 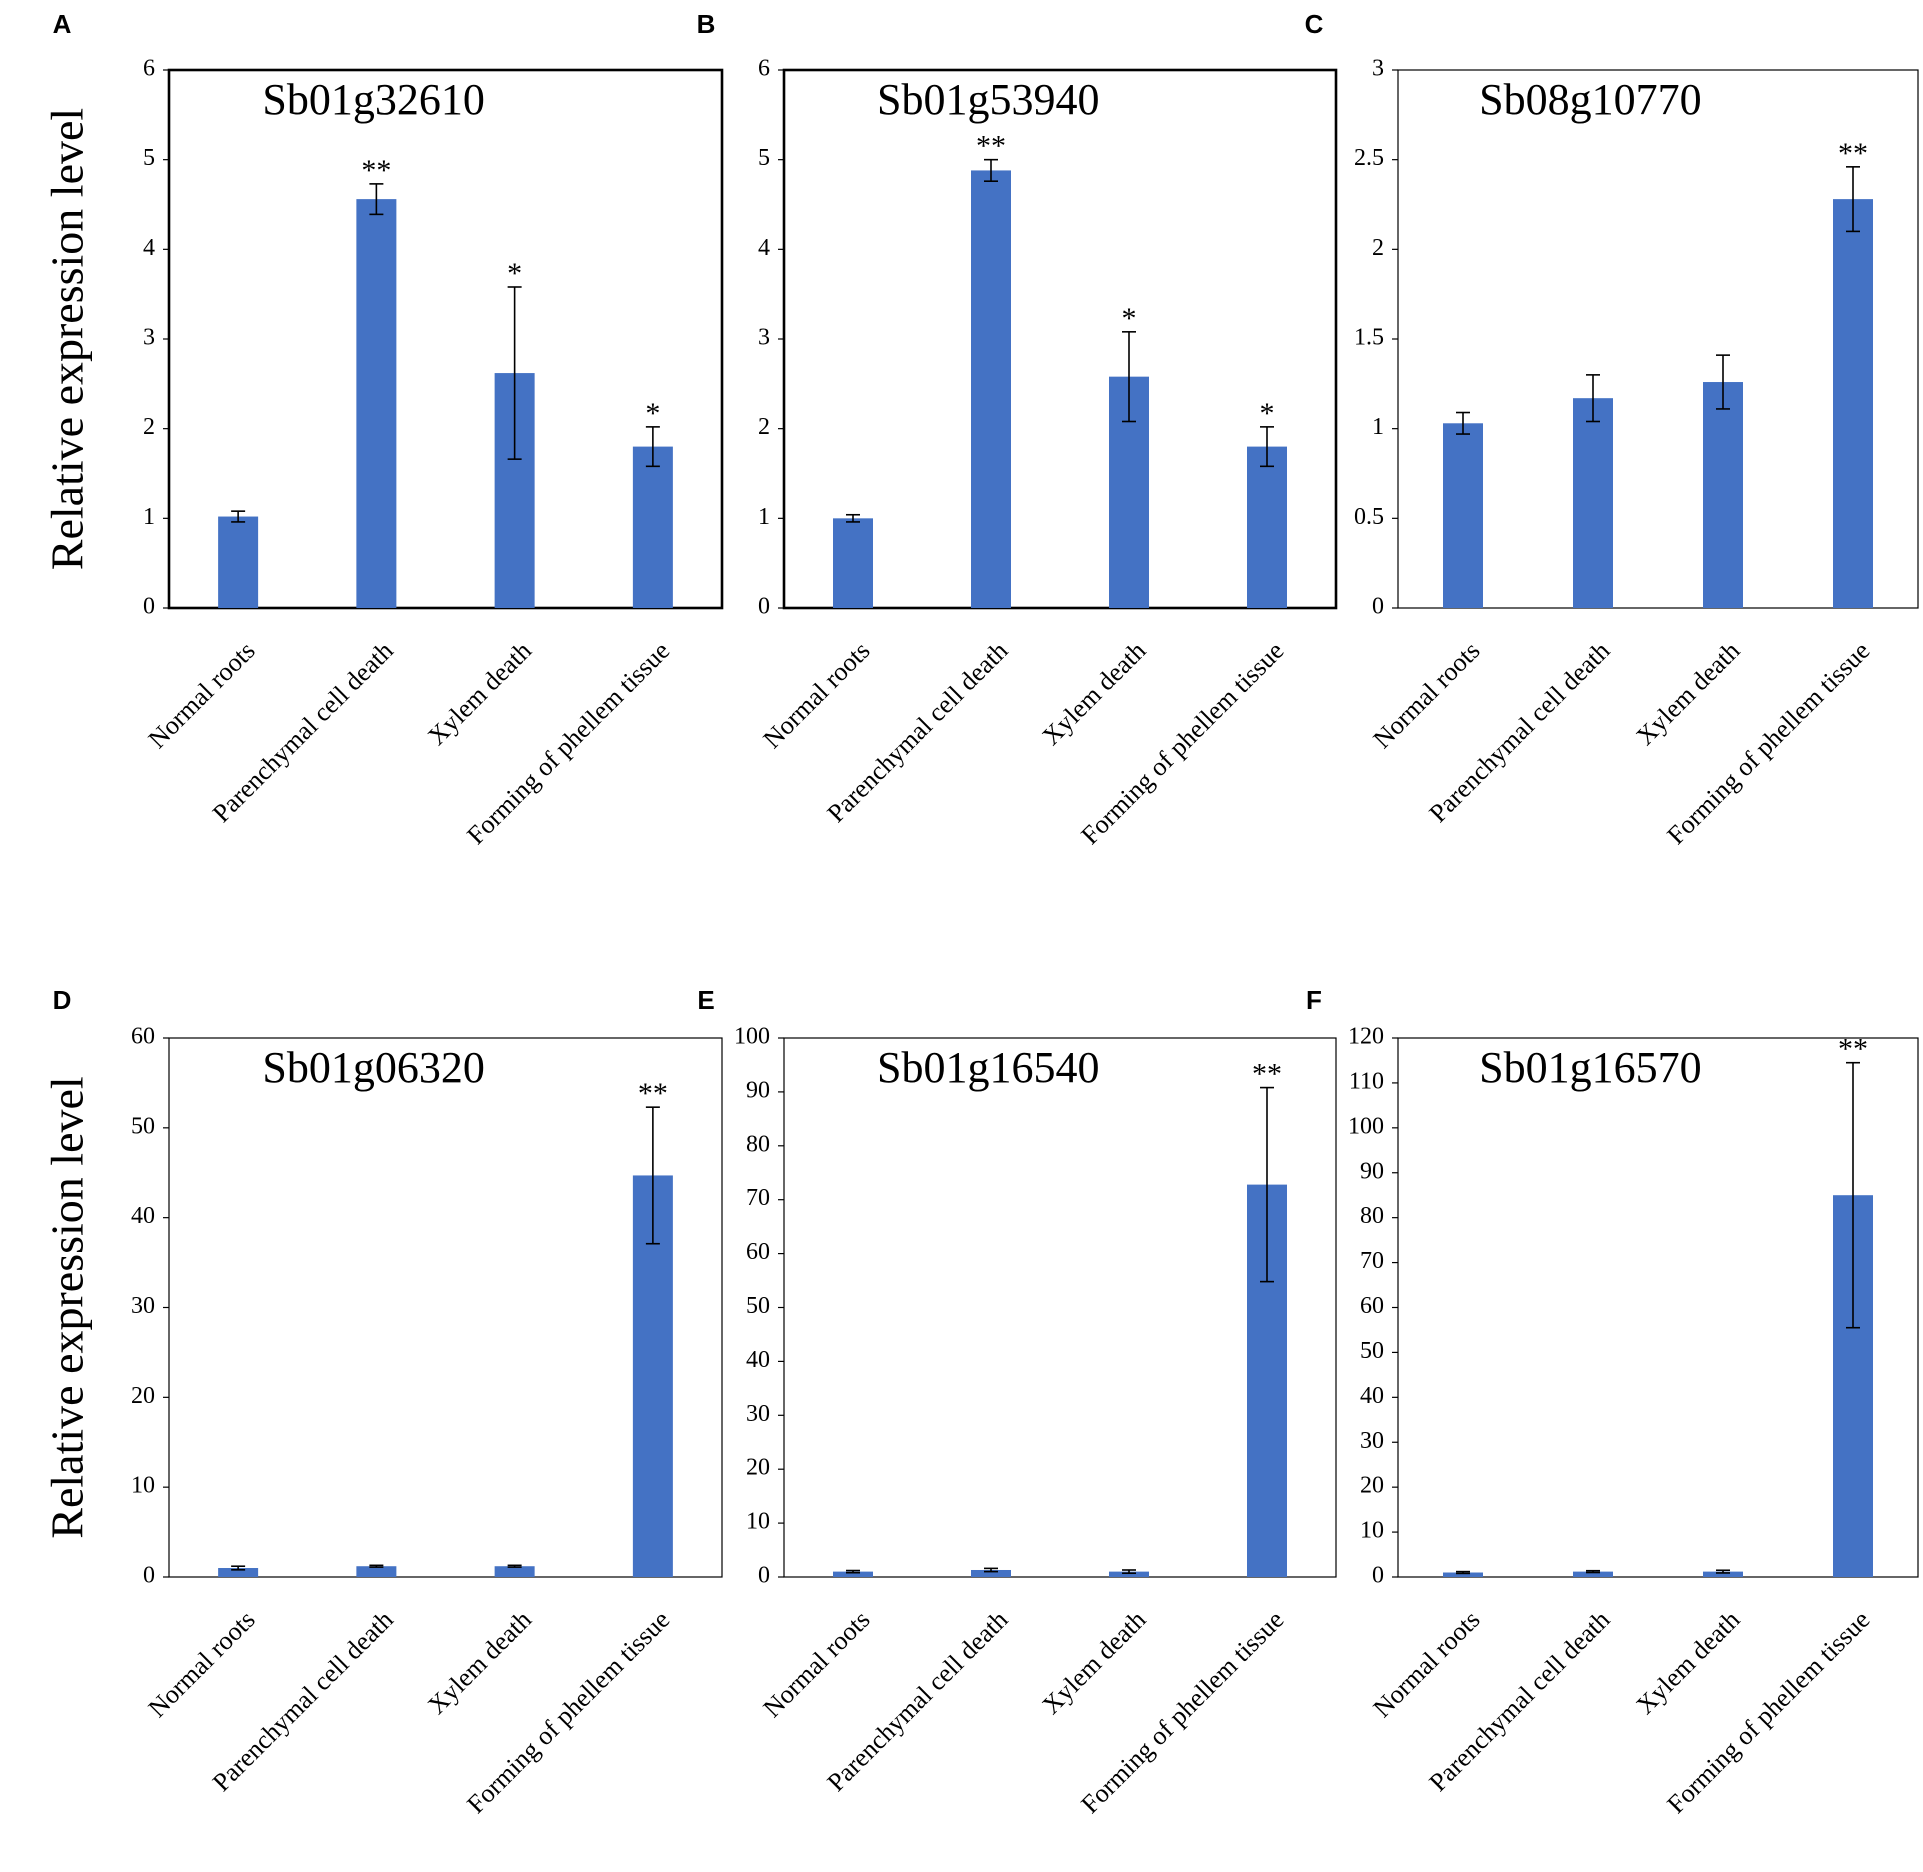 What do you see at coordinates (705, 1000) in the screenshot?
I see `panel-letter: E` at bounding box center [705, 1000].